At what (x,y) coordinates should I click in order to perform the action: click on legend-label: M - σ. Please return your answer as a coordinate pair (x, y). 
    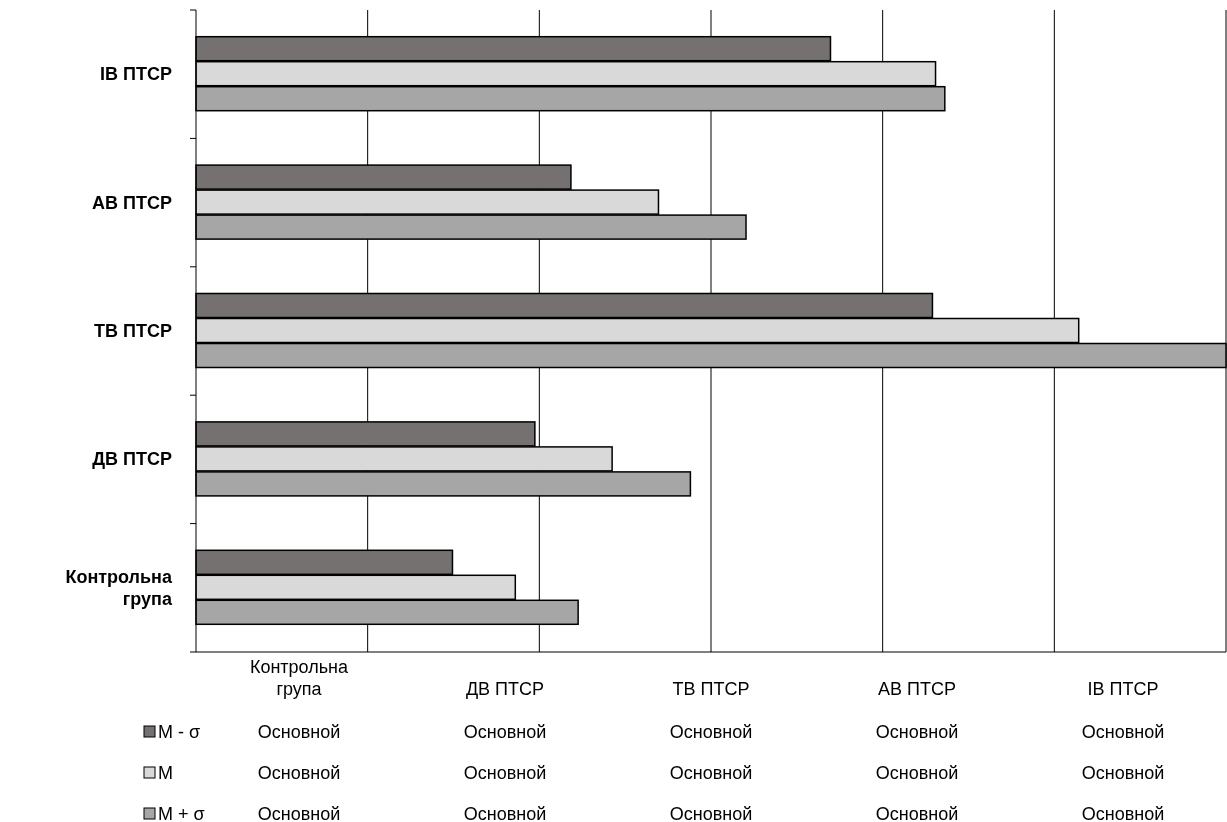
    Looking at the image, I should click on (179, 732).